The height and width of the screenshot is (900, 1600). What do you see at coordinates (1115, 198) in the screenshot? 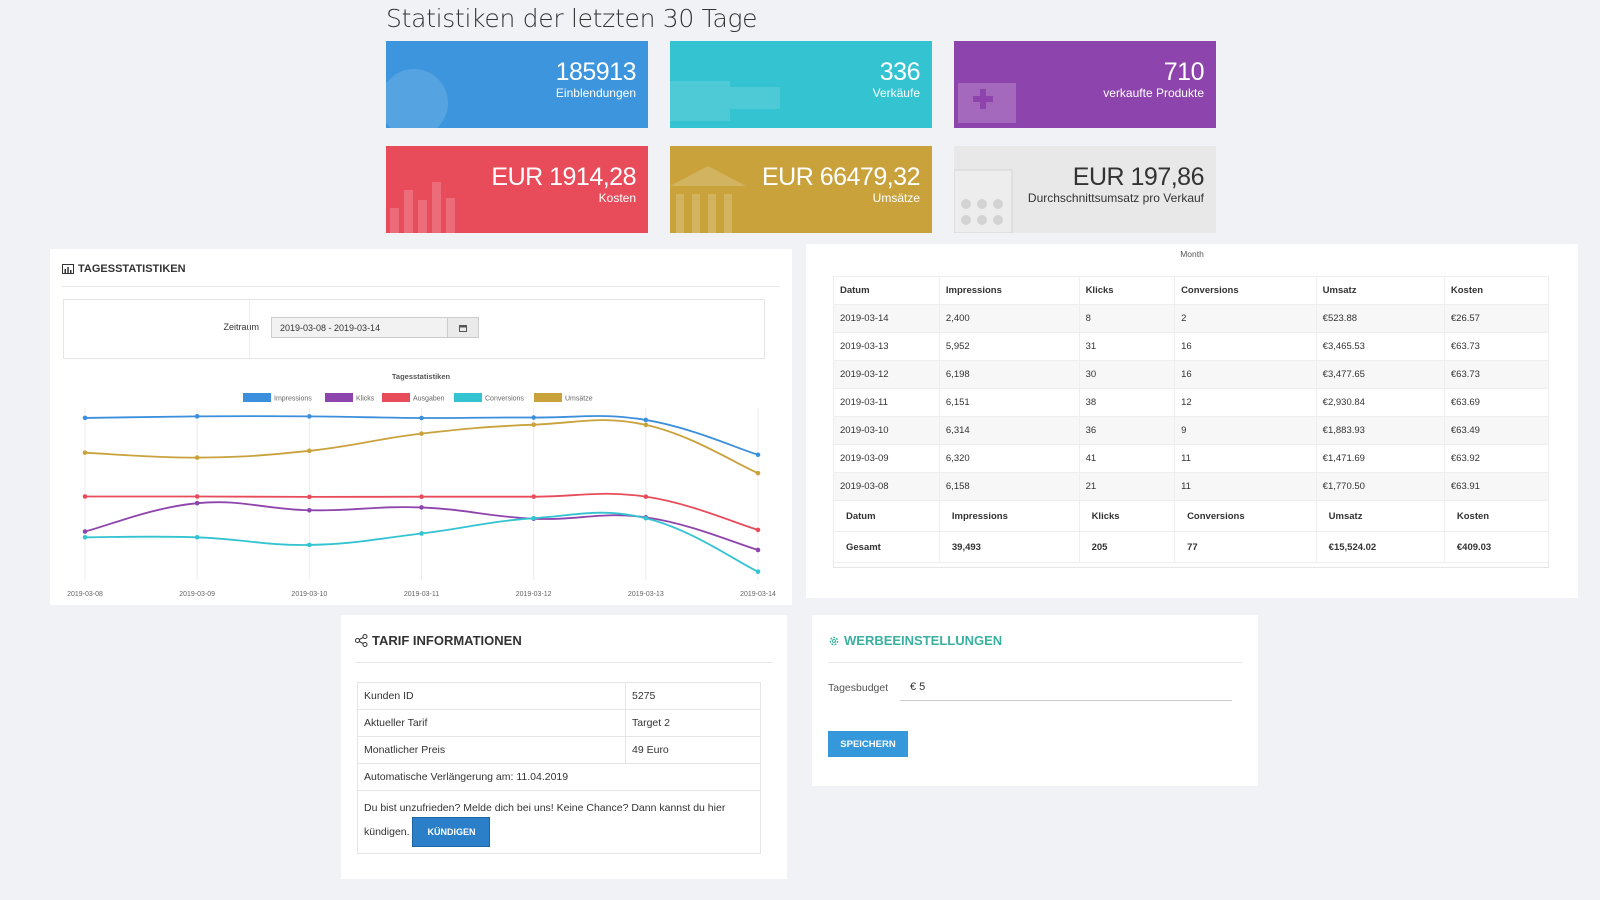
I see `tile-label: Durchschnittsumsatz pro Verkauf` at bounding box center [1115, 198].